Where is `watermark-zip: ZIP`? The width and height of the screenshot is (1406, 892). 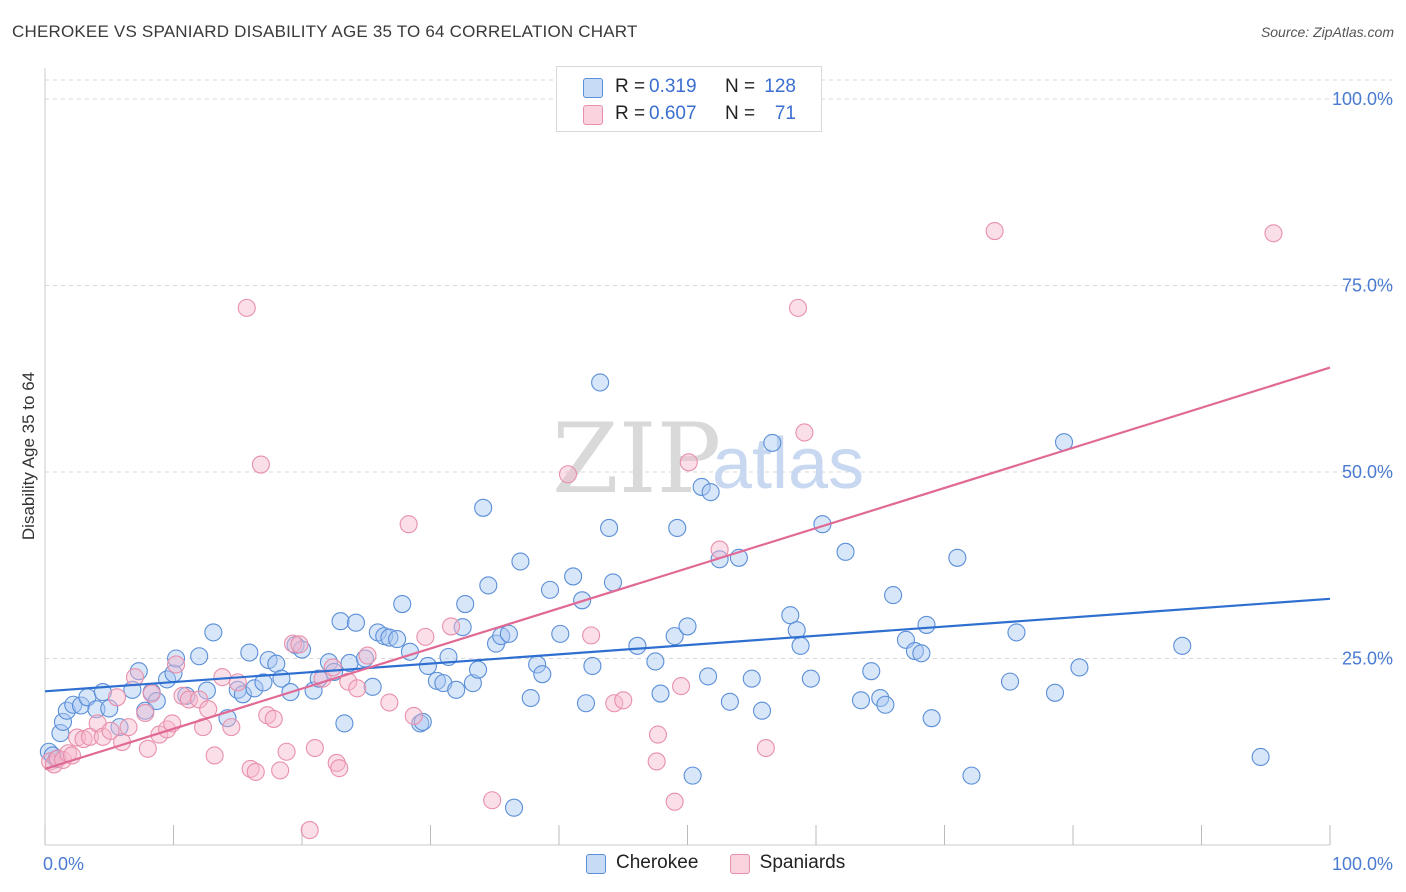 watermark-zip: ZIP is located at coordinates (636, 459).